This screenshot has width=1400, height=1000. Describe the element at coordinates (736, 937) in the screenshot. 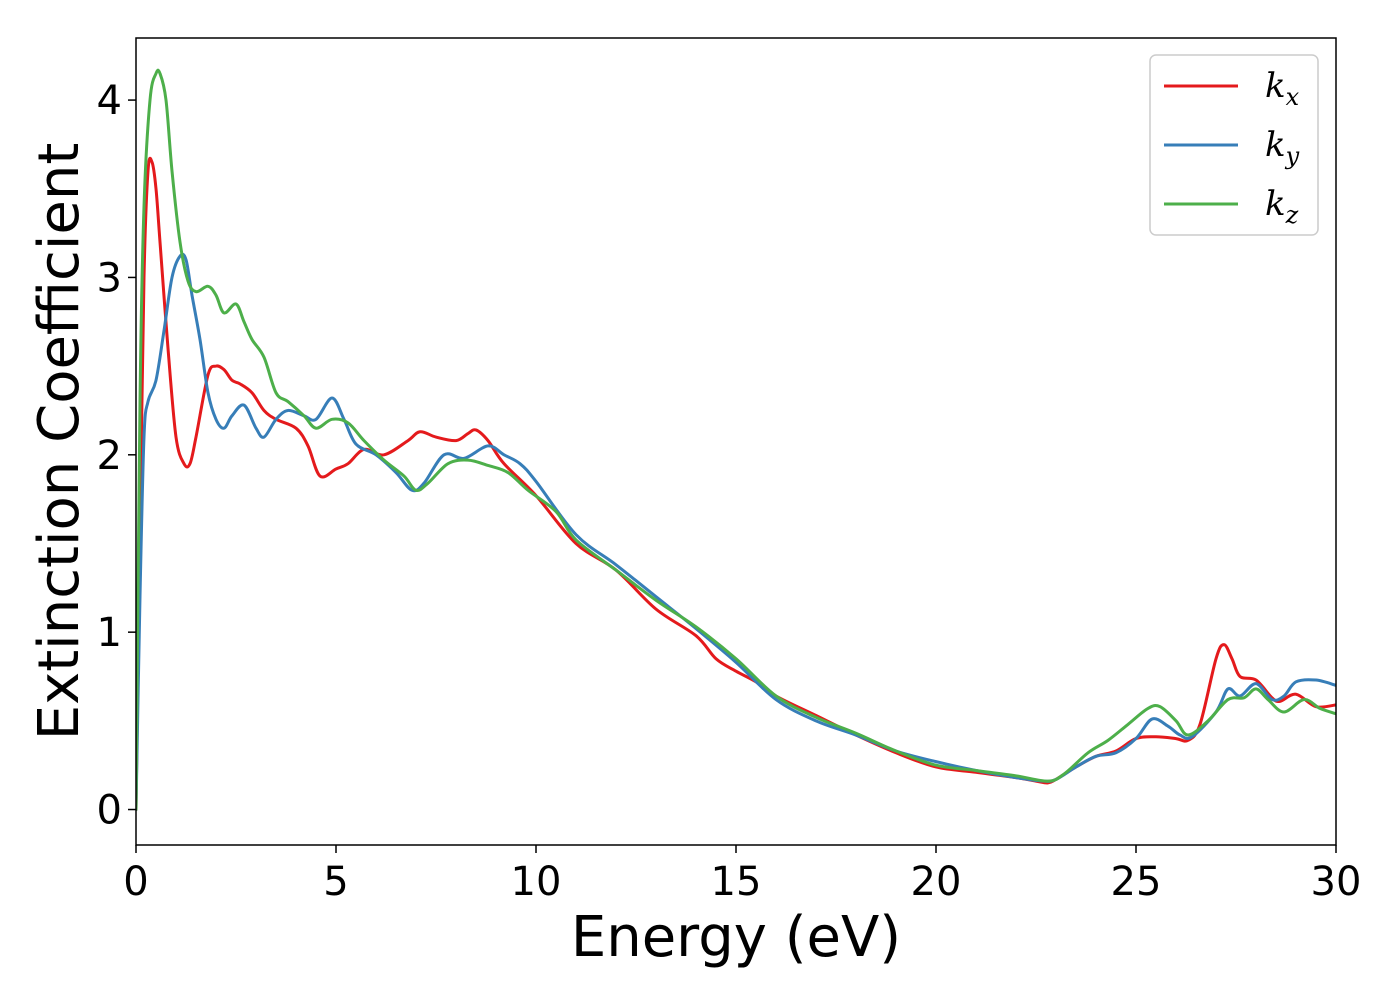

I see `x-axis-label: Energy (eV)` at that location.